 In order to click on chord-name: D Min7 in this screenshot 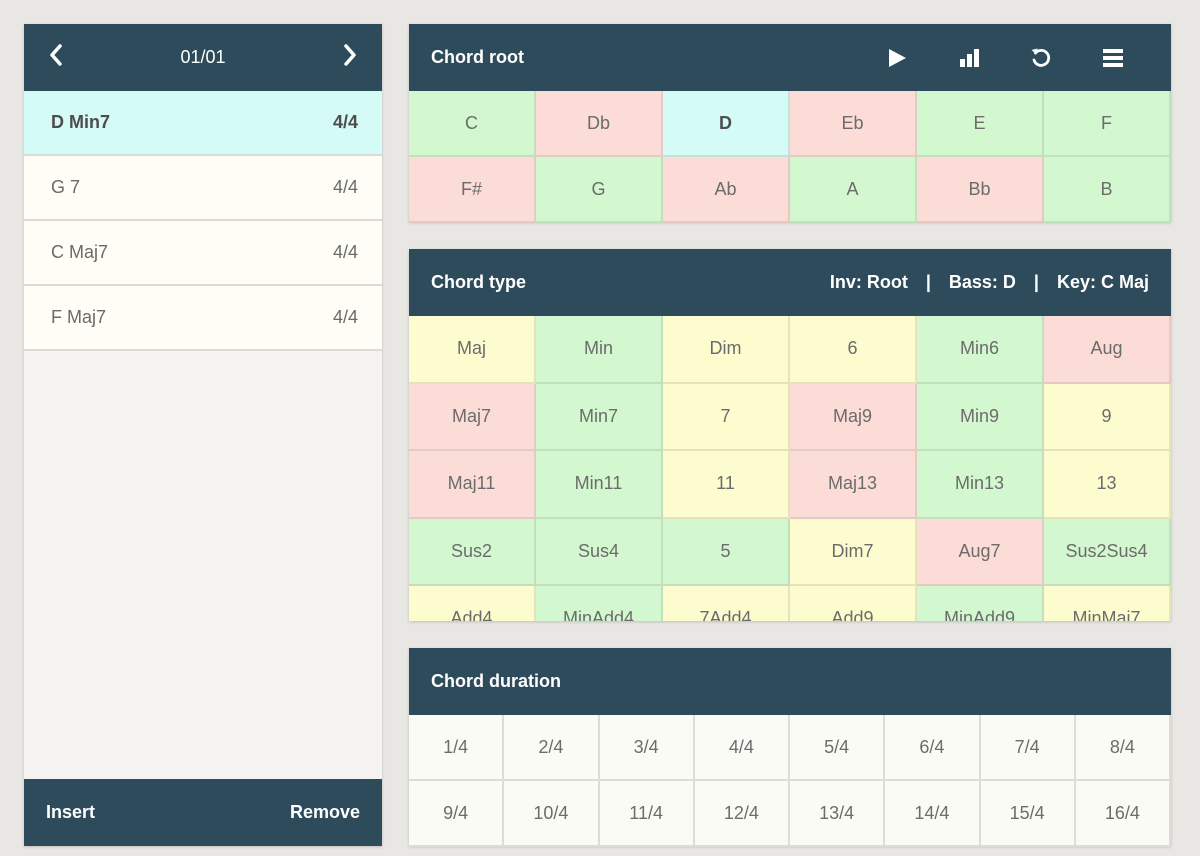, I will do `click(81, 122)`.